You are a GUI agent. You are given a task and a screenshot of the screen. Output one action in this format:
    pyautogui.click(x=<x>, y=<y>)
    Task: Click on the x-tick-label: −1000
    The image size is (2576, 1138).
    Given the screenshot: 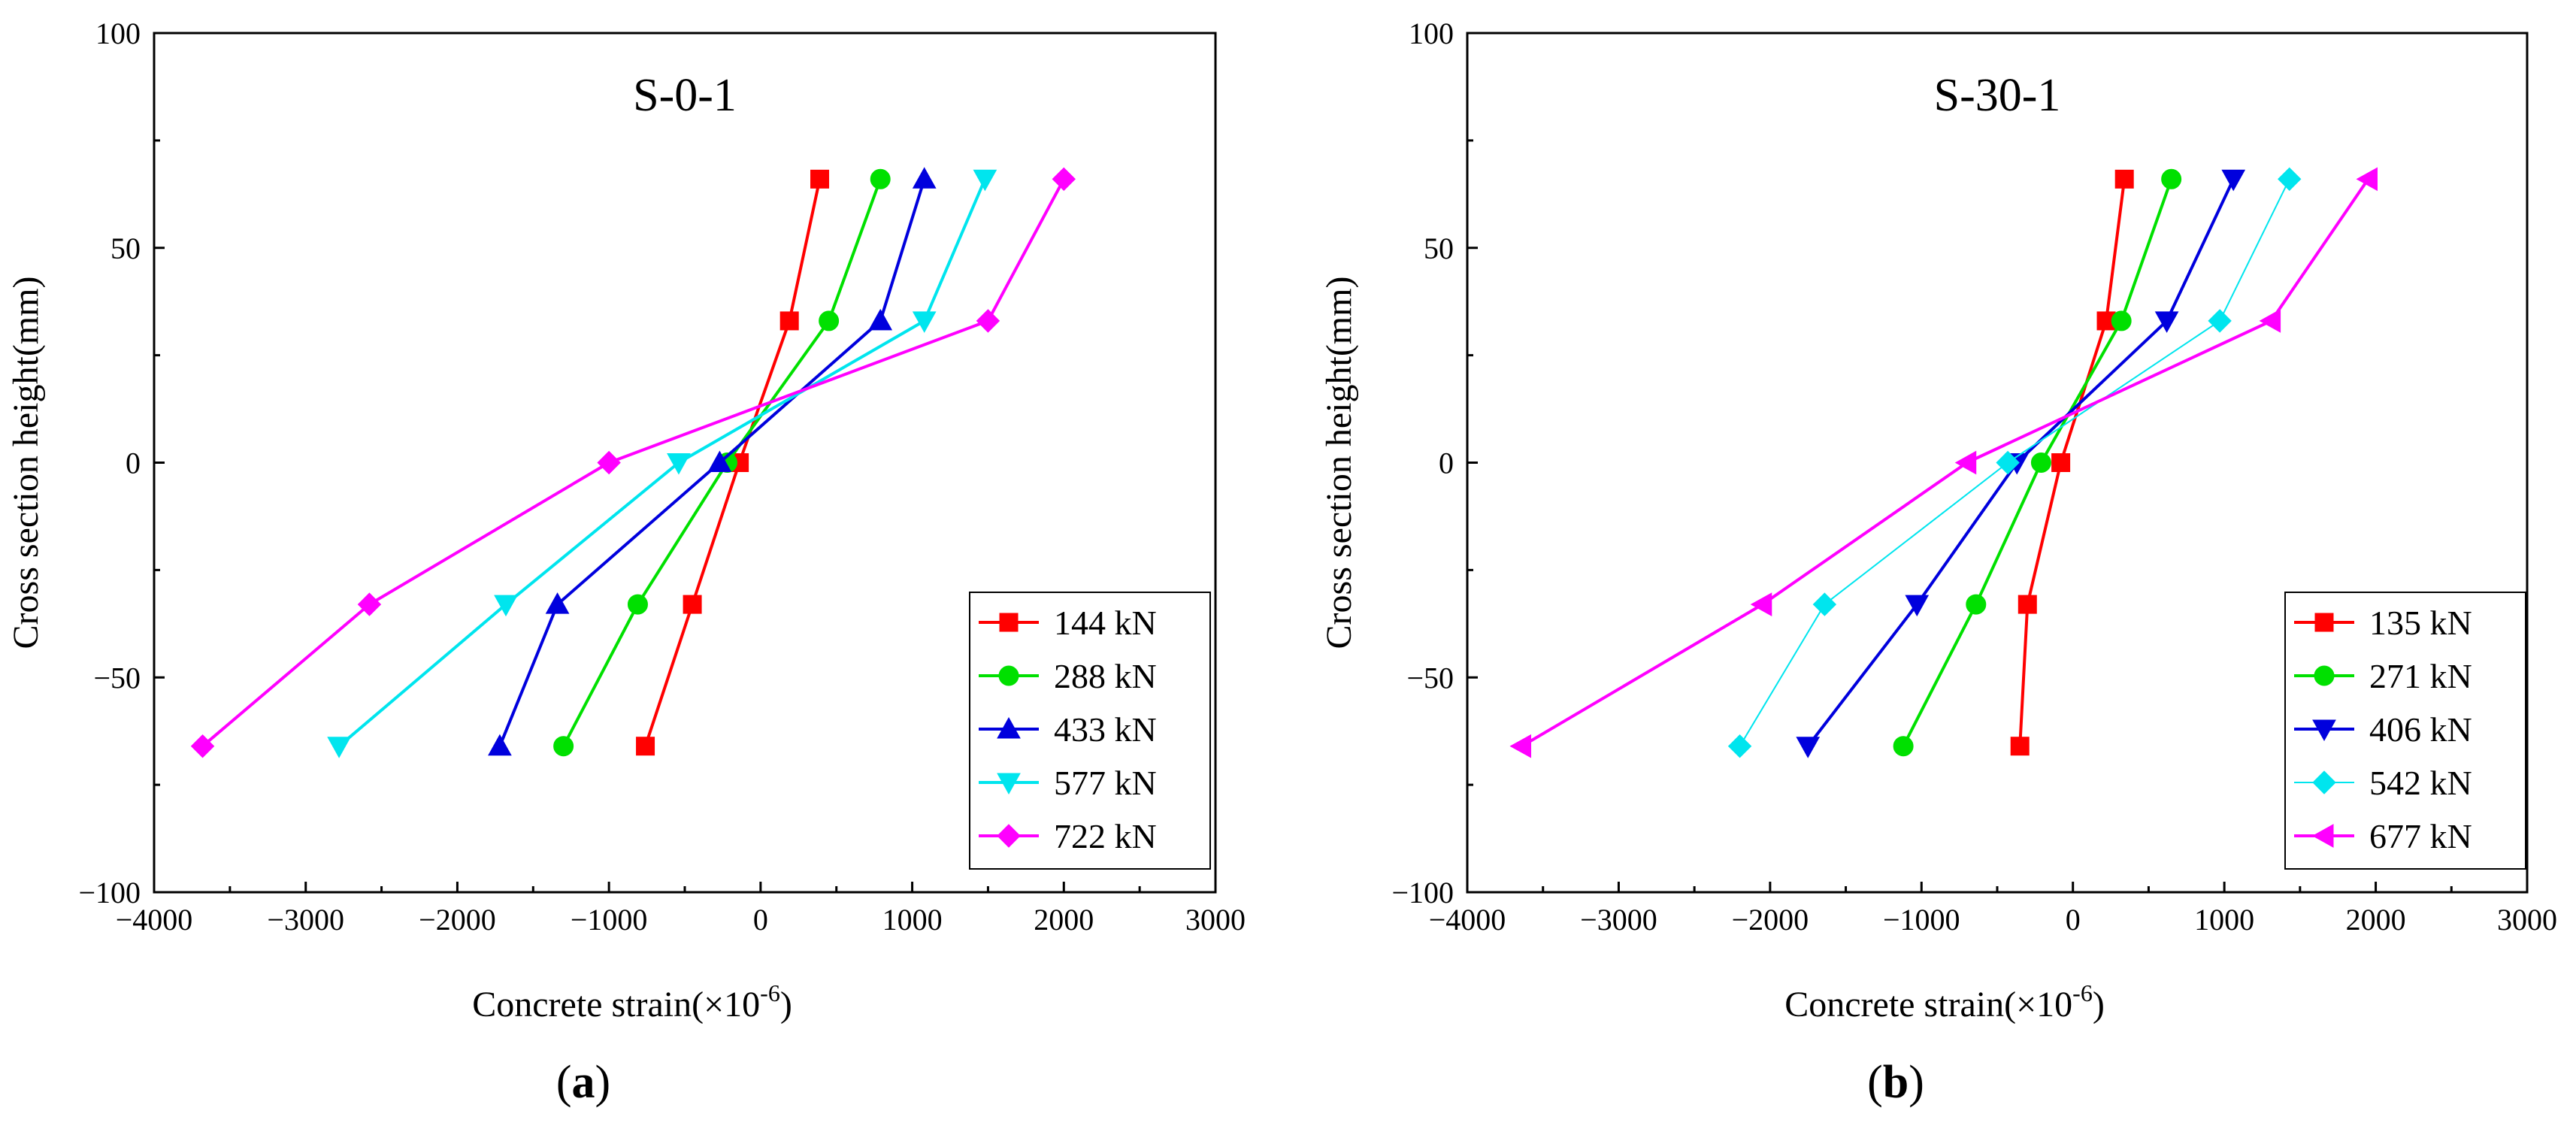 What is the action you would take?
    pyautogui.click(x=1921, y=920)
    